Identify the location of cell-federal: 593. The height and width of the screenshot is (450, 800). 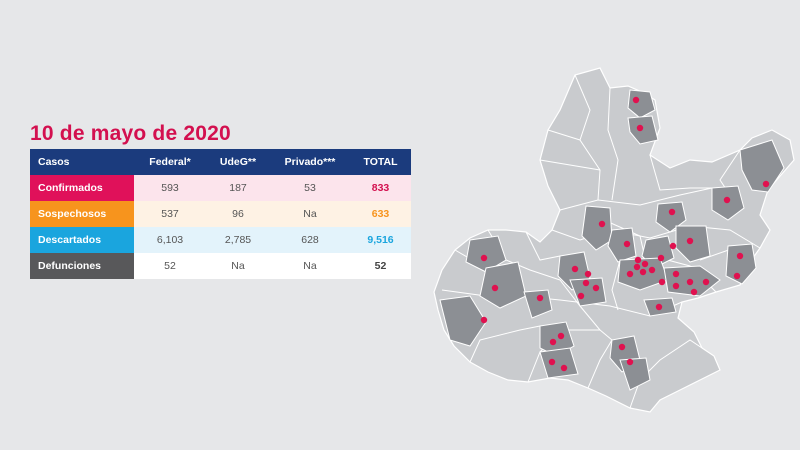
(170, 188).